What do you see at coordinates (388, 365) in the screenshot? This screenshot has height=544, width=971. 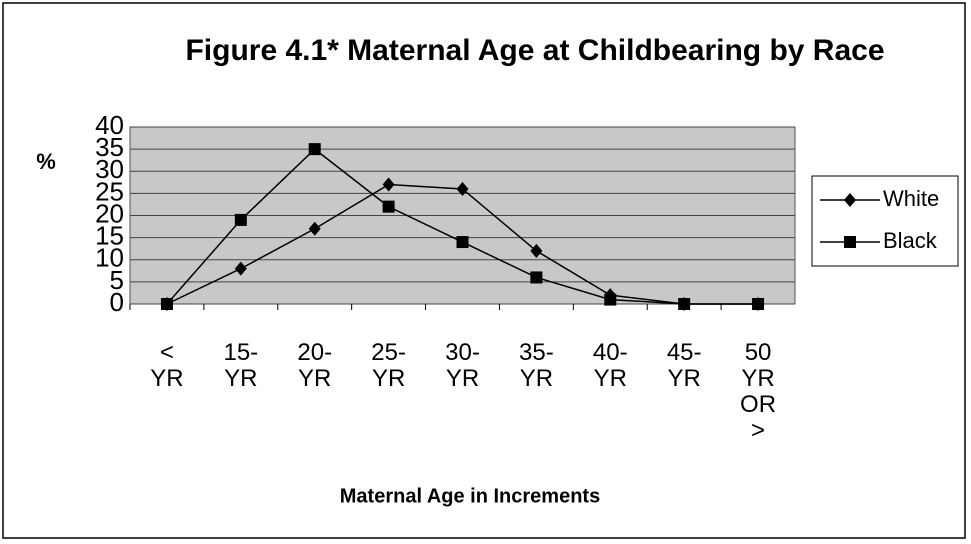 I see `x-tick-label: 25- YR` at bounding box center [388, 365].